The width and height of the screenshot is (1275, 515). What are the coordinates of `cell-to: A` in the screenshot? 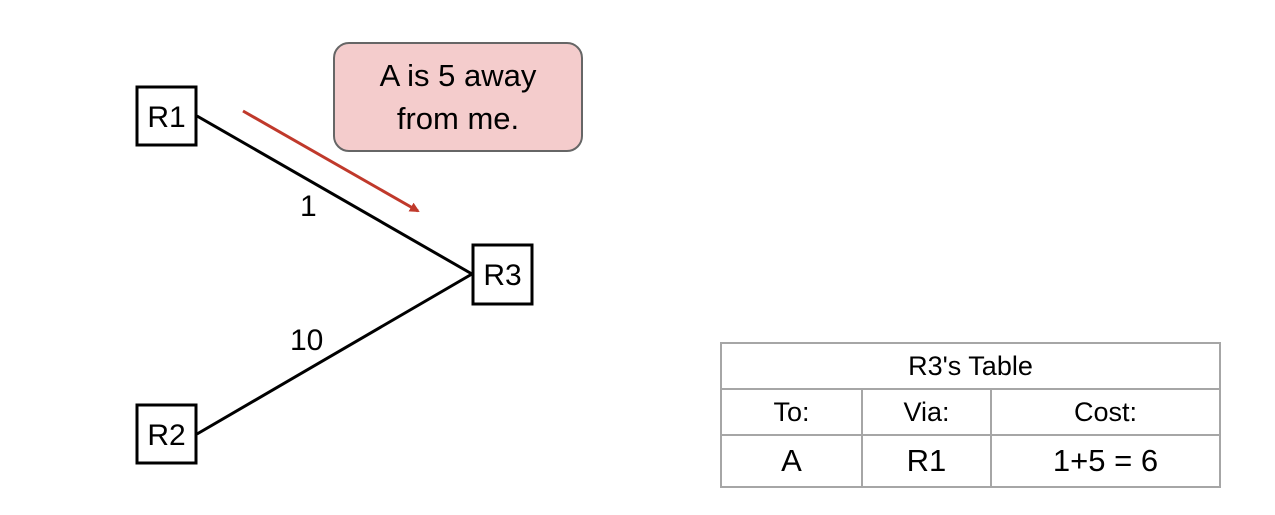 It's located at (791, 461).